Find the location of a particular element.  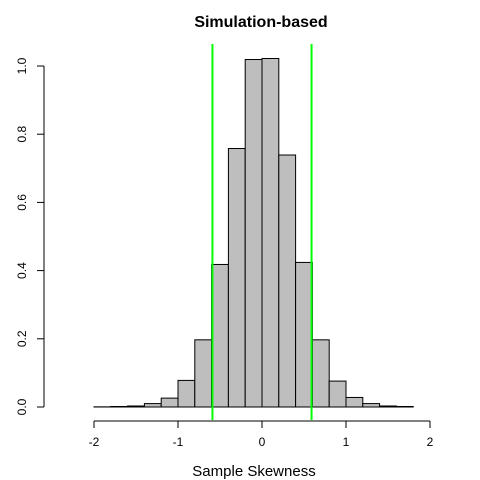

y-tick-label: 0.0 is located at coordinates (22, 406).